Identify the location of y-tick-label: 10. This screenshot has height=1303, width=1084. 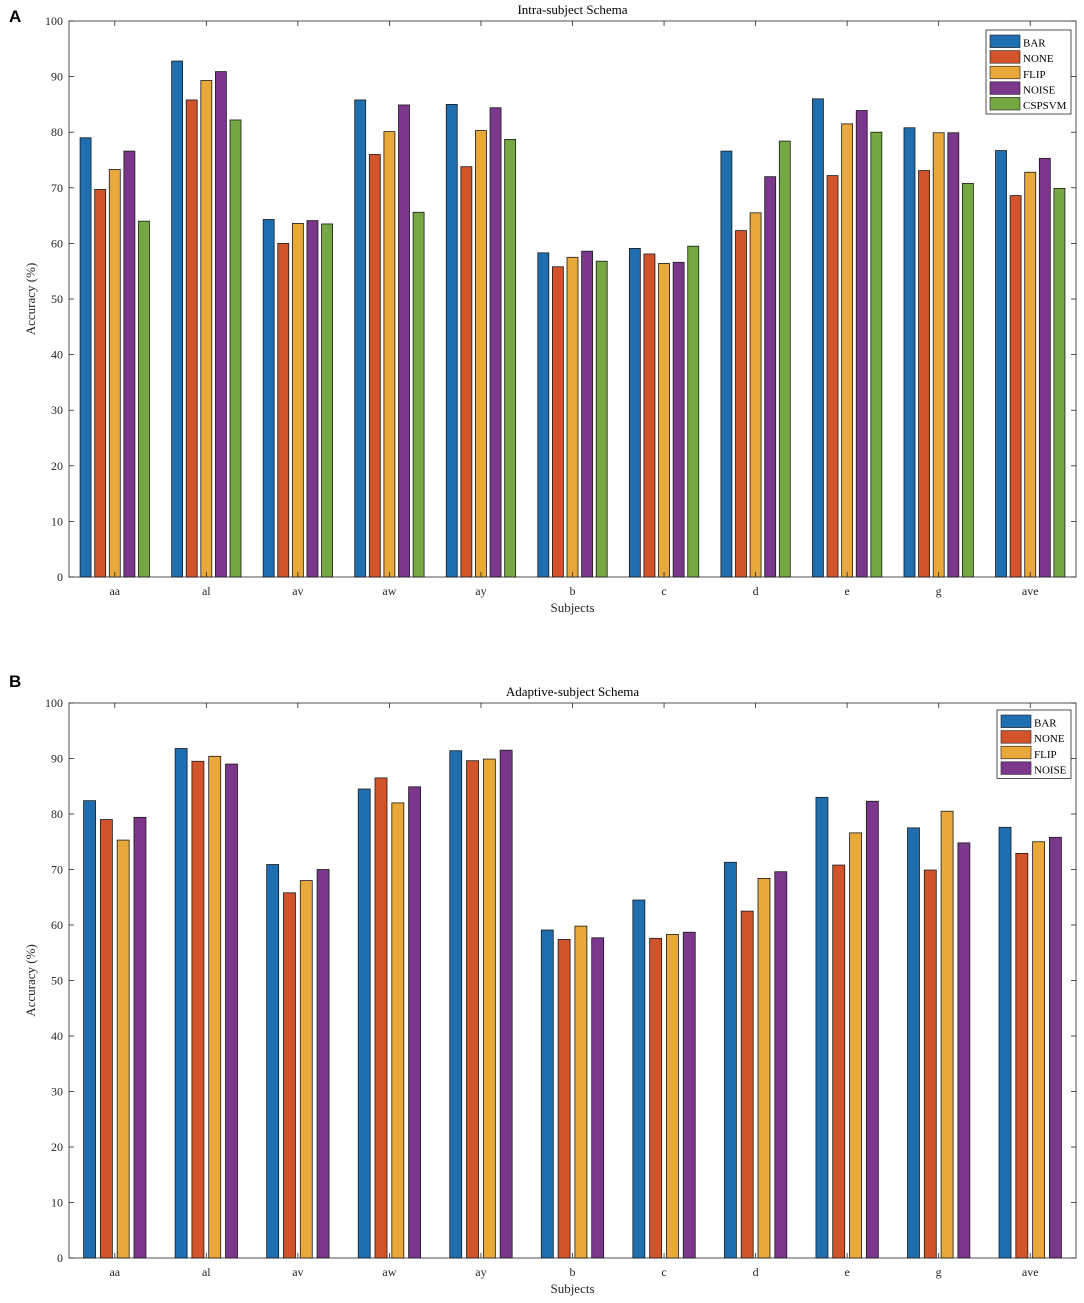
(57, 1203).